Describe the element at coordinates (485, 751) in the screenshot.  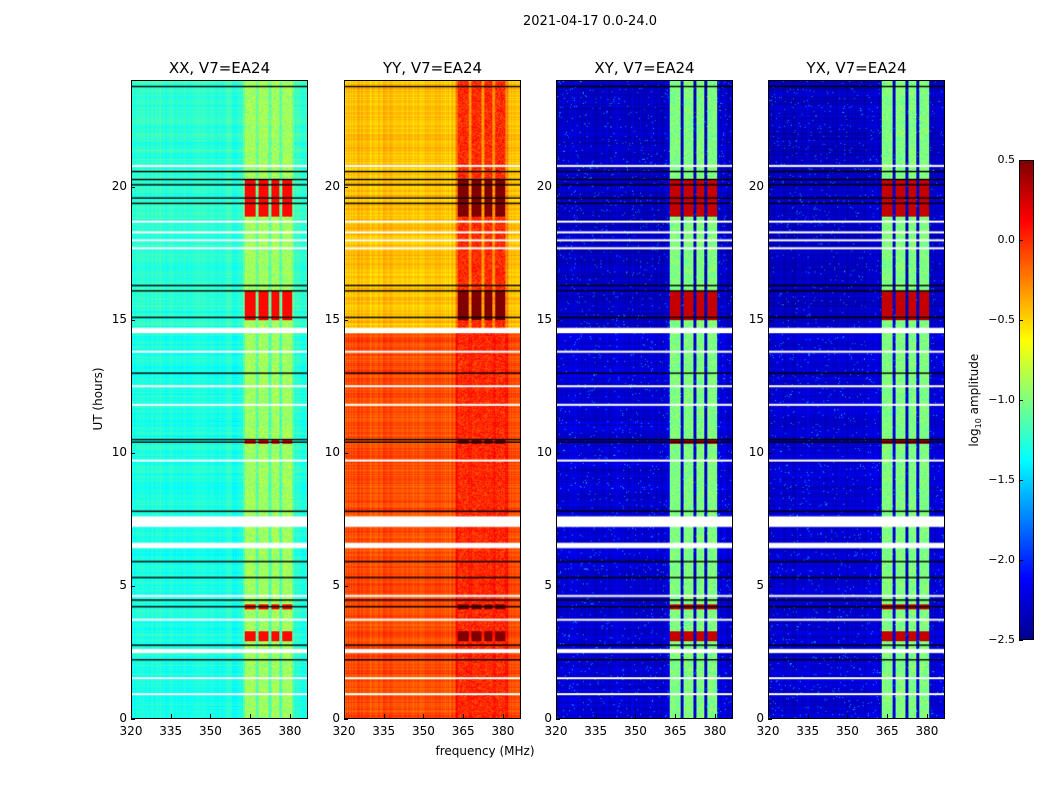
I see `x-axis-label: frequency (MHz)` at that location.